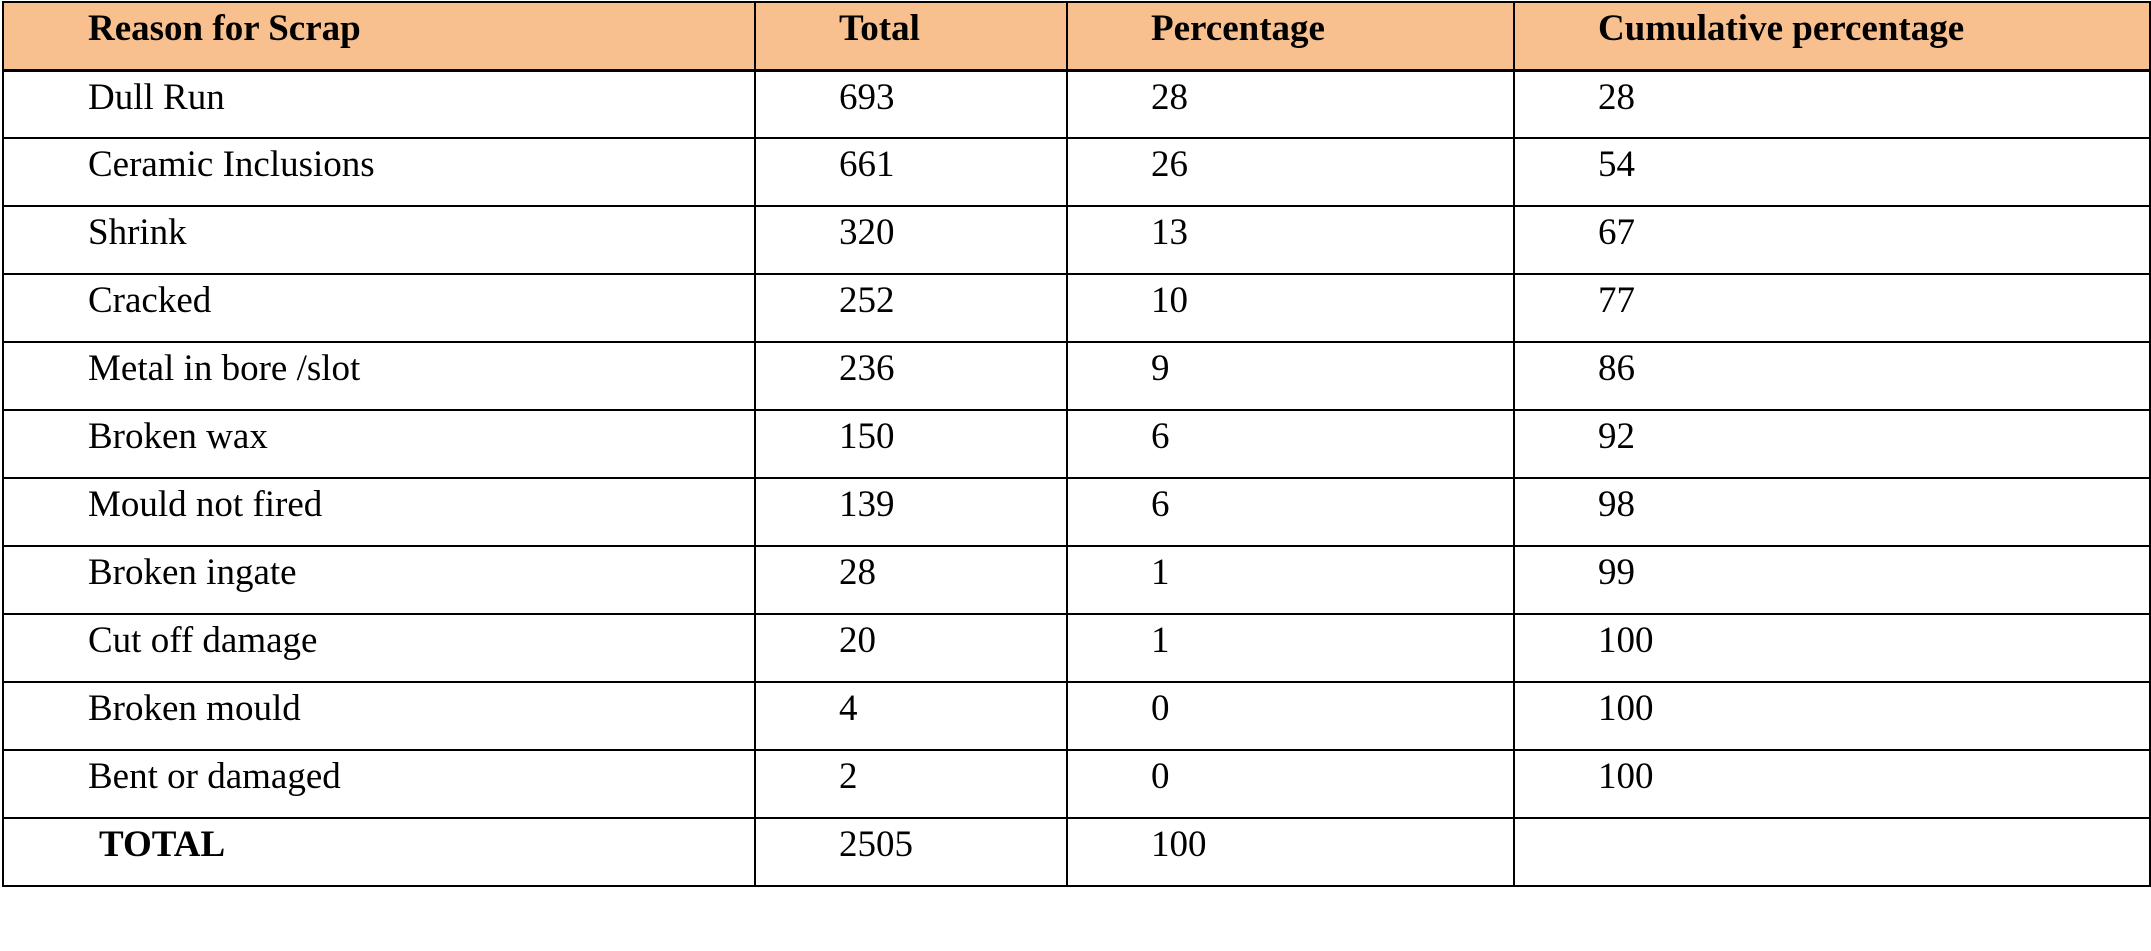  Describe the element at coordinates (911, 172) in the screenshot. I see `cell: 661` at that location.